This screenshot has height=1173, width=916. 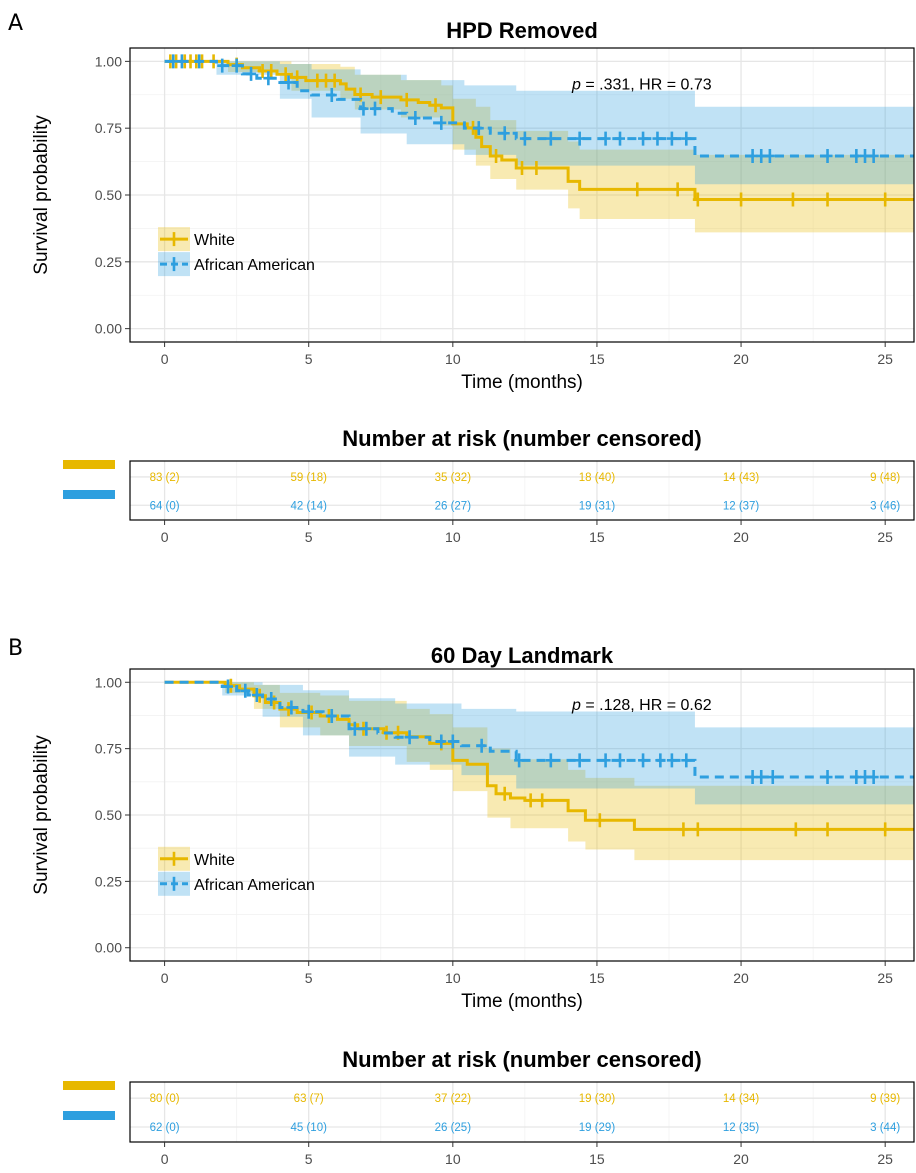 I want to click on risk-cell-african-american: 19 (29), so click(x=597, y=1128).